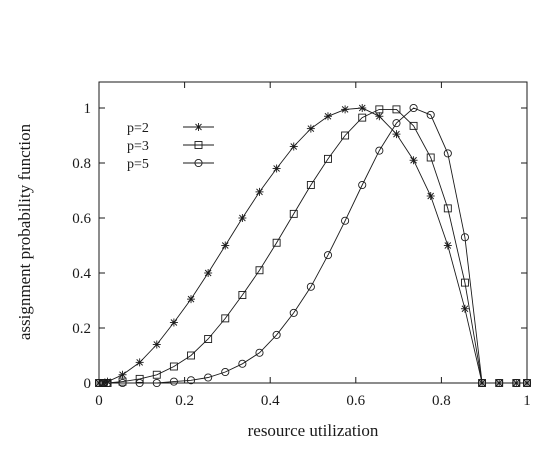 This screenshot has height=454, width=552. Describe the element at coordinates (24, 231) in the screenshot. I see `y-axis-title: assignment probability function` at that location.